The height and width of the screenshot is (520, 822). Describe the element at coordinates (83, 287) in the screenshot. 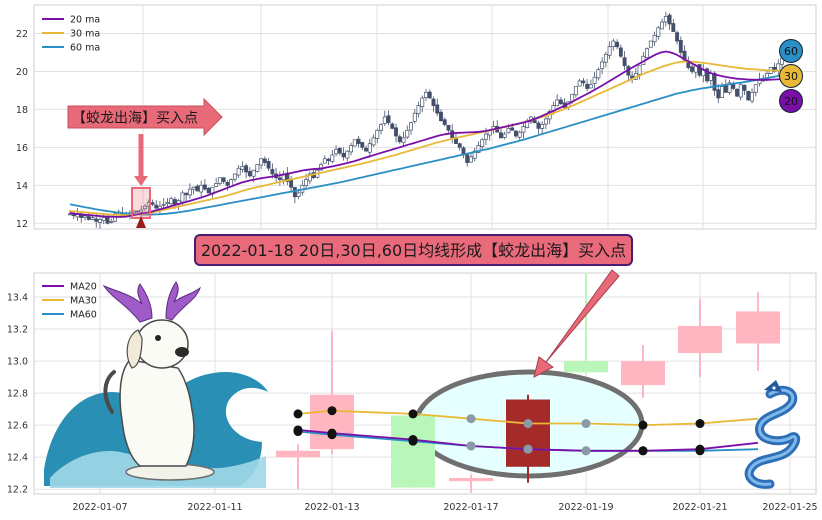

I see `legend-label-ma20: MA20` at that location.